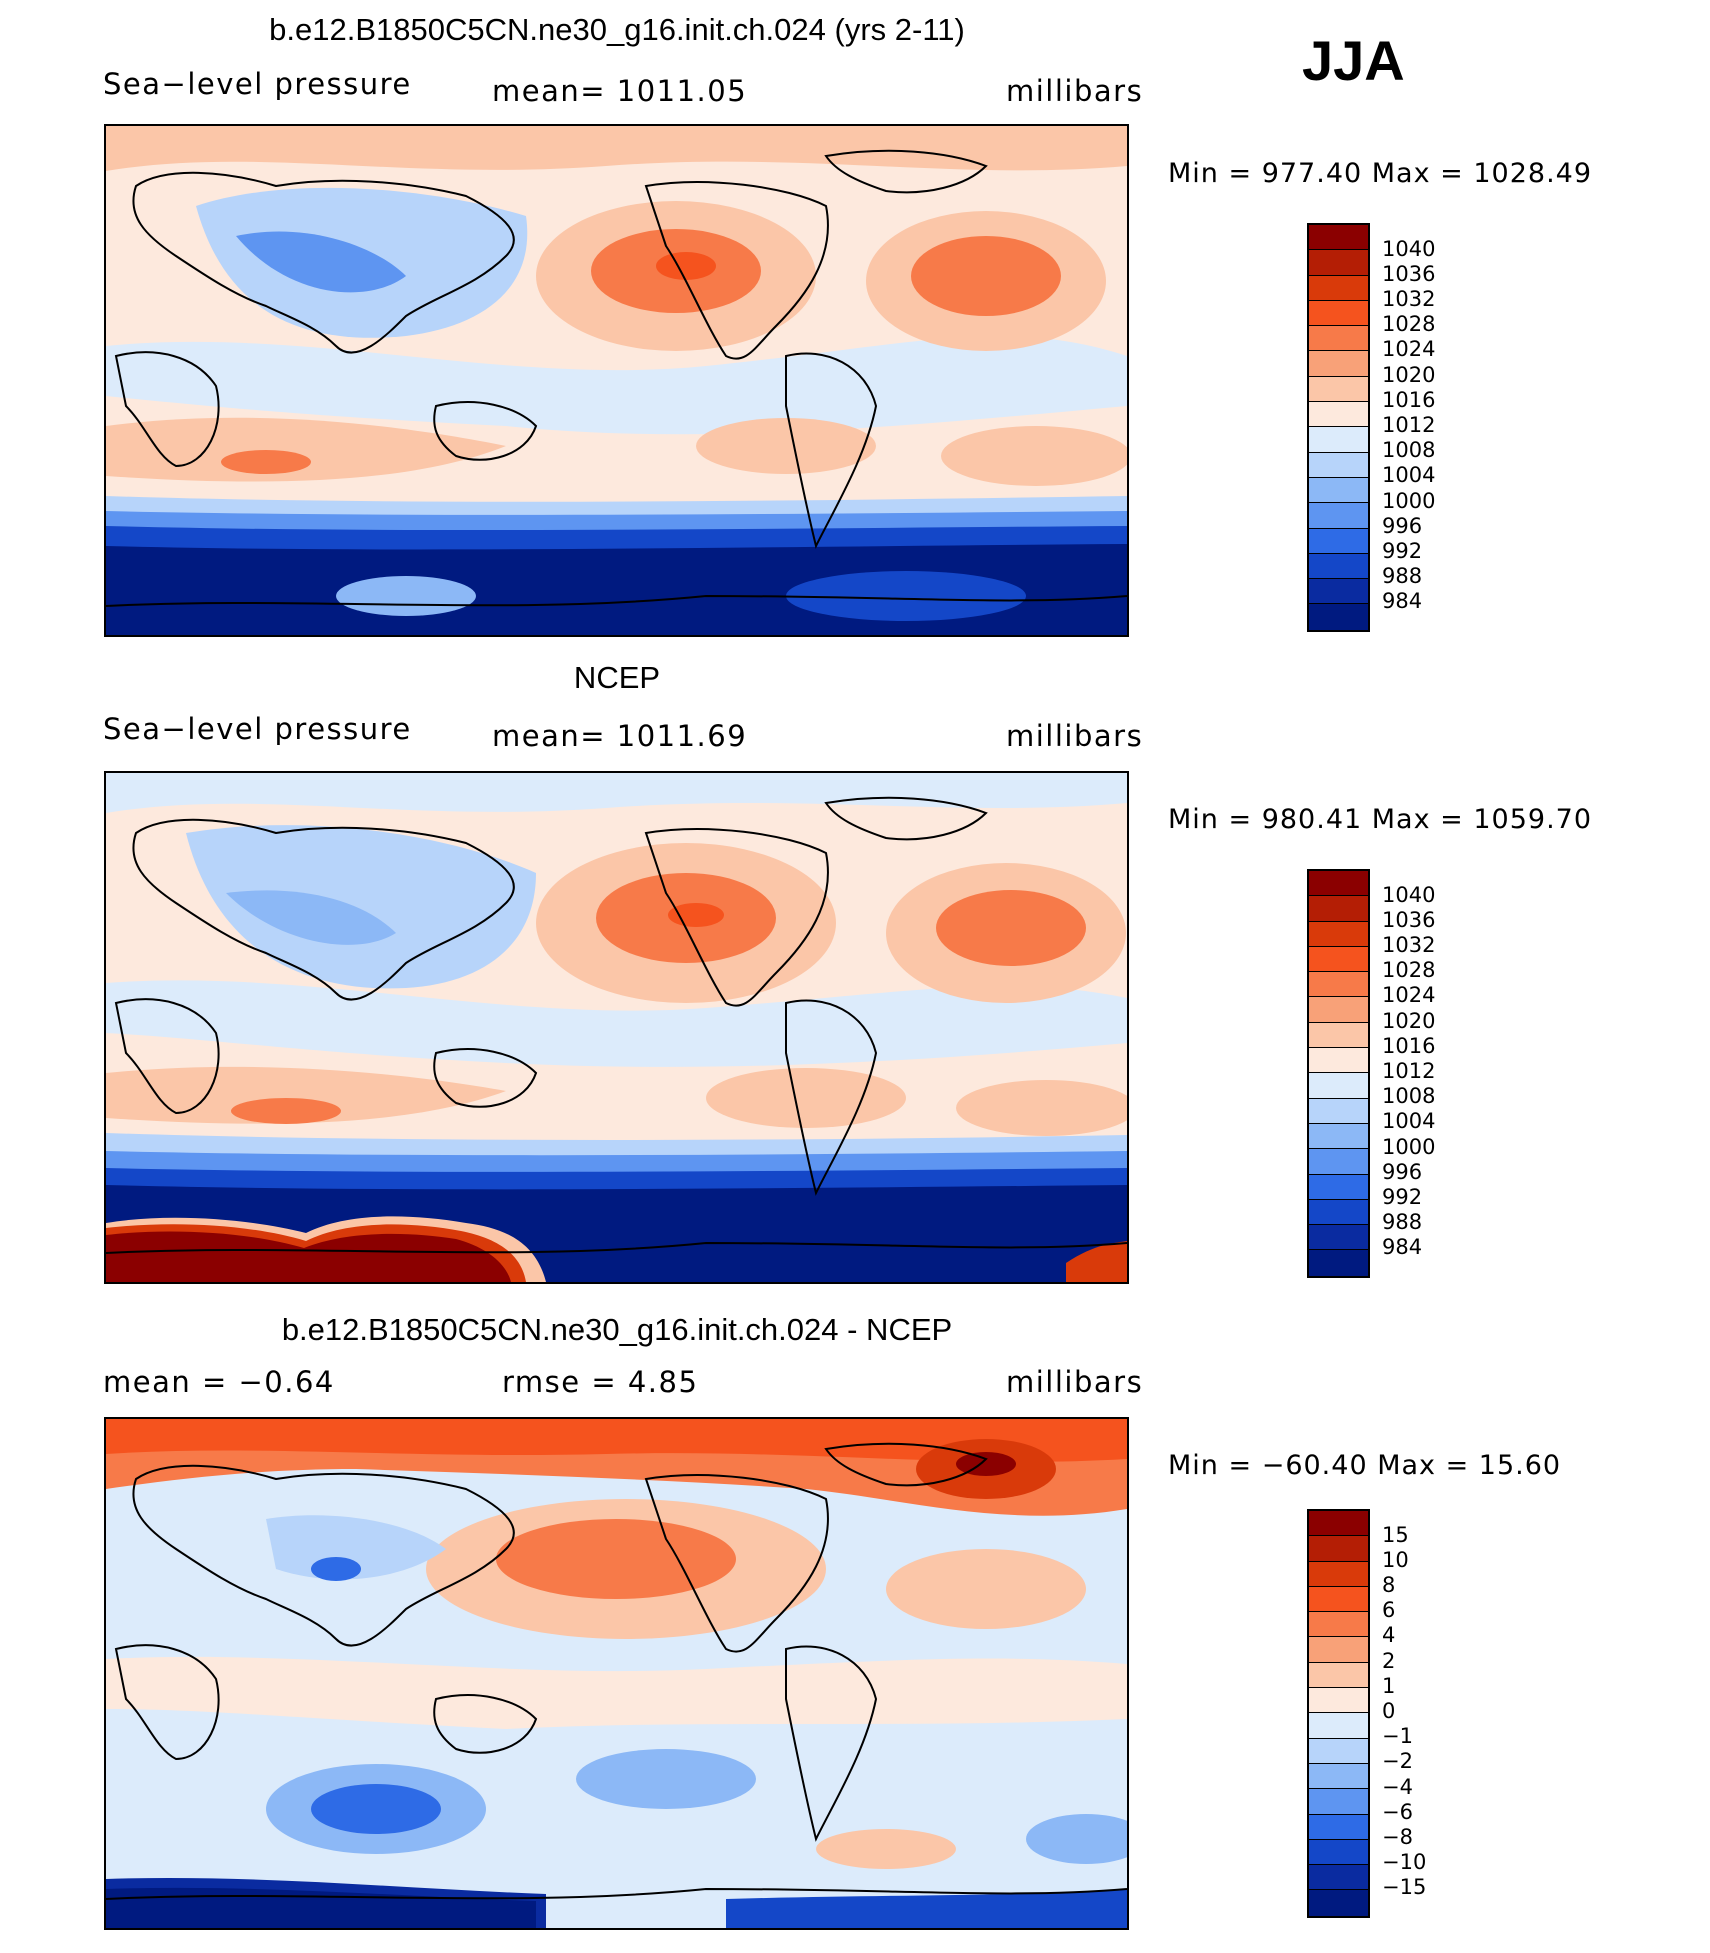  What do you see at coordinates (1409, 249) in the screenshot?
I see `colorbar-tick-label: 1040` at bounding box center [1409, 249].